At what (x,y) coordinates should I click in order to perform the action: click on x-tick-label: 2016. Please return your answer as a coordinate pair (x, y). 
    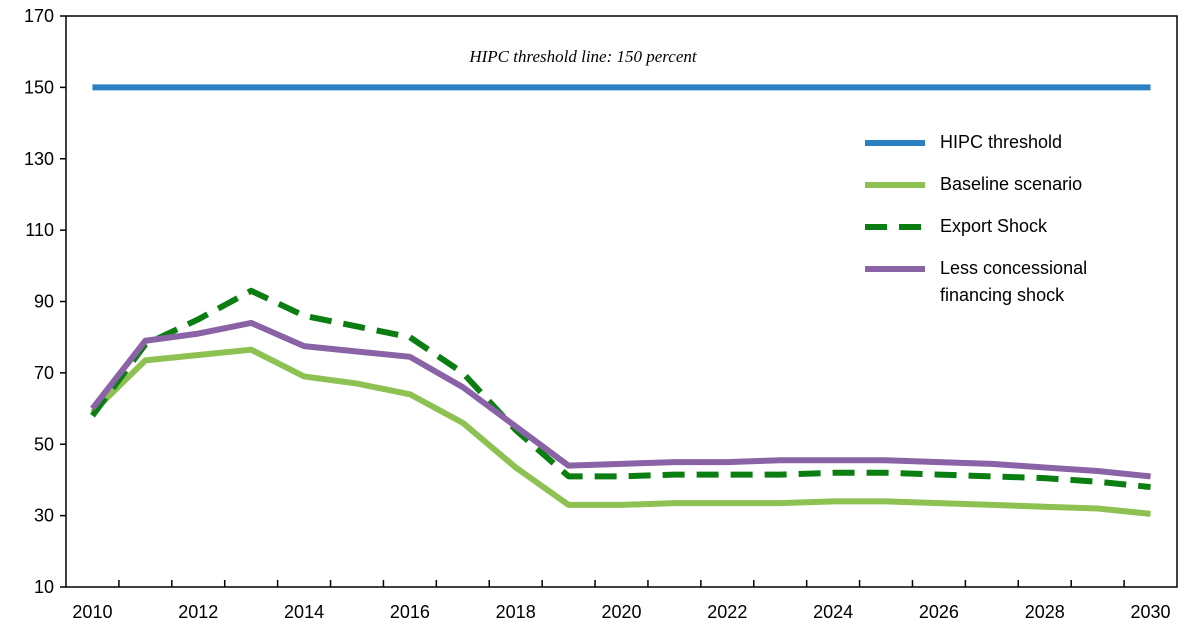
    Looking at the image, I should click on (410, 612).